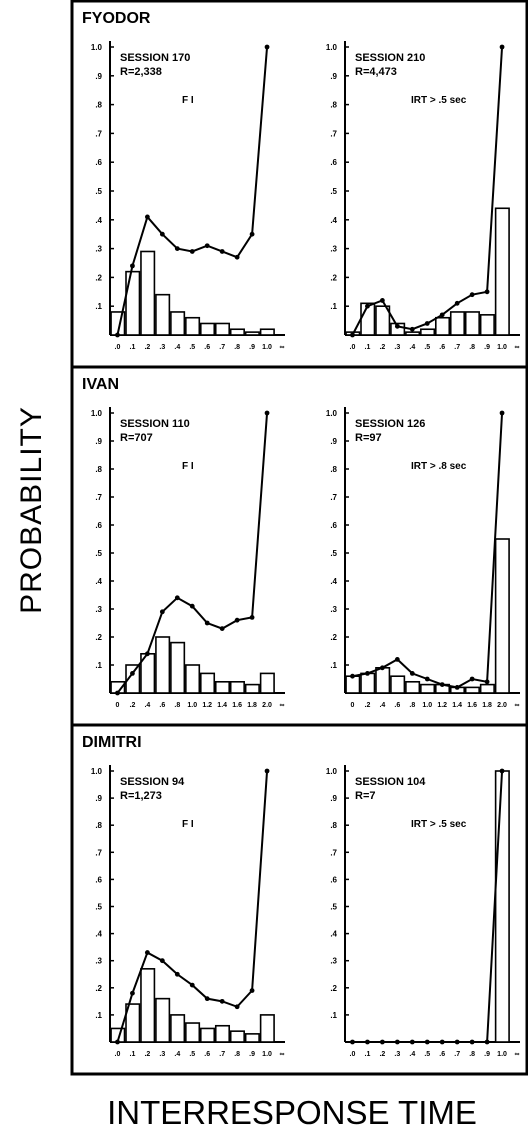  What do you see at coordinates (222, 347) in the screenshot?
I see `x-tick-label: .7` at bounding box center [222, 347].